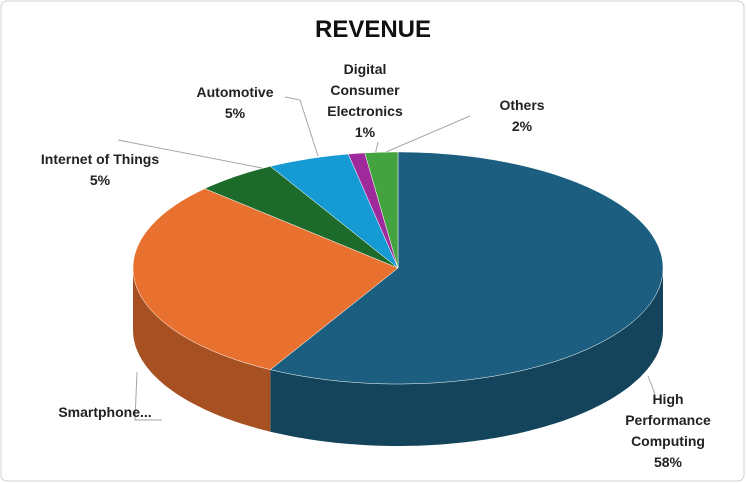 The height and width of the screenshot is (483, 746). I want to click on slice-side, so click(202, 350).